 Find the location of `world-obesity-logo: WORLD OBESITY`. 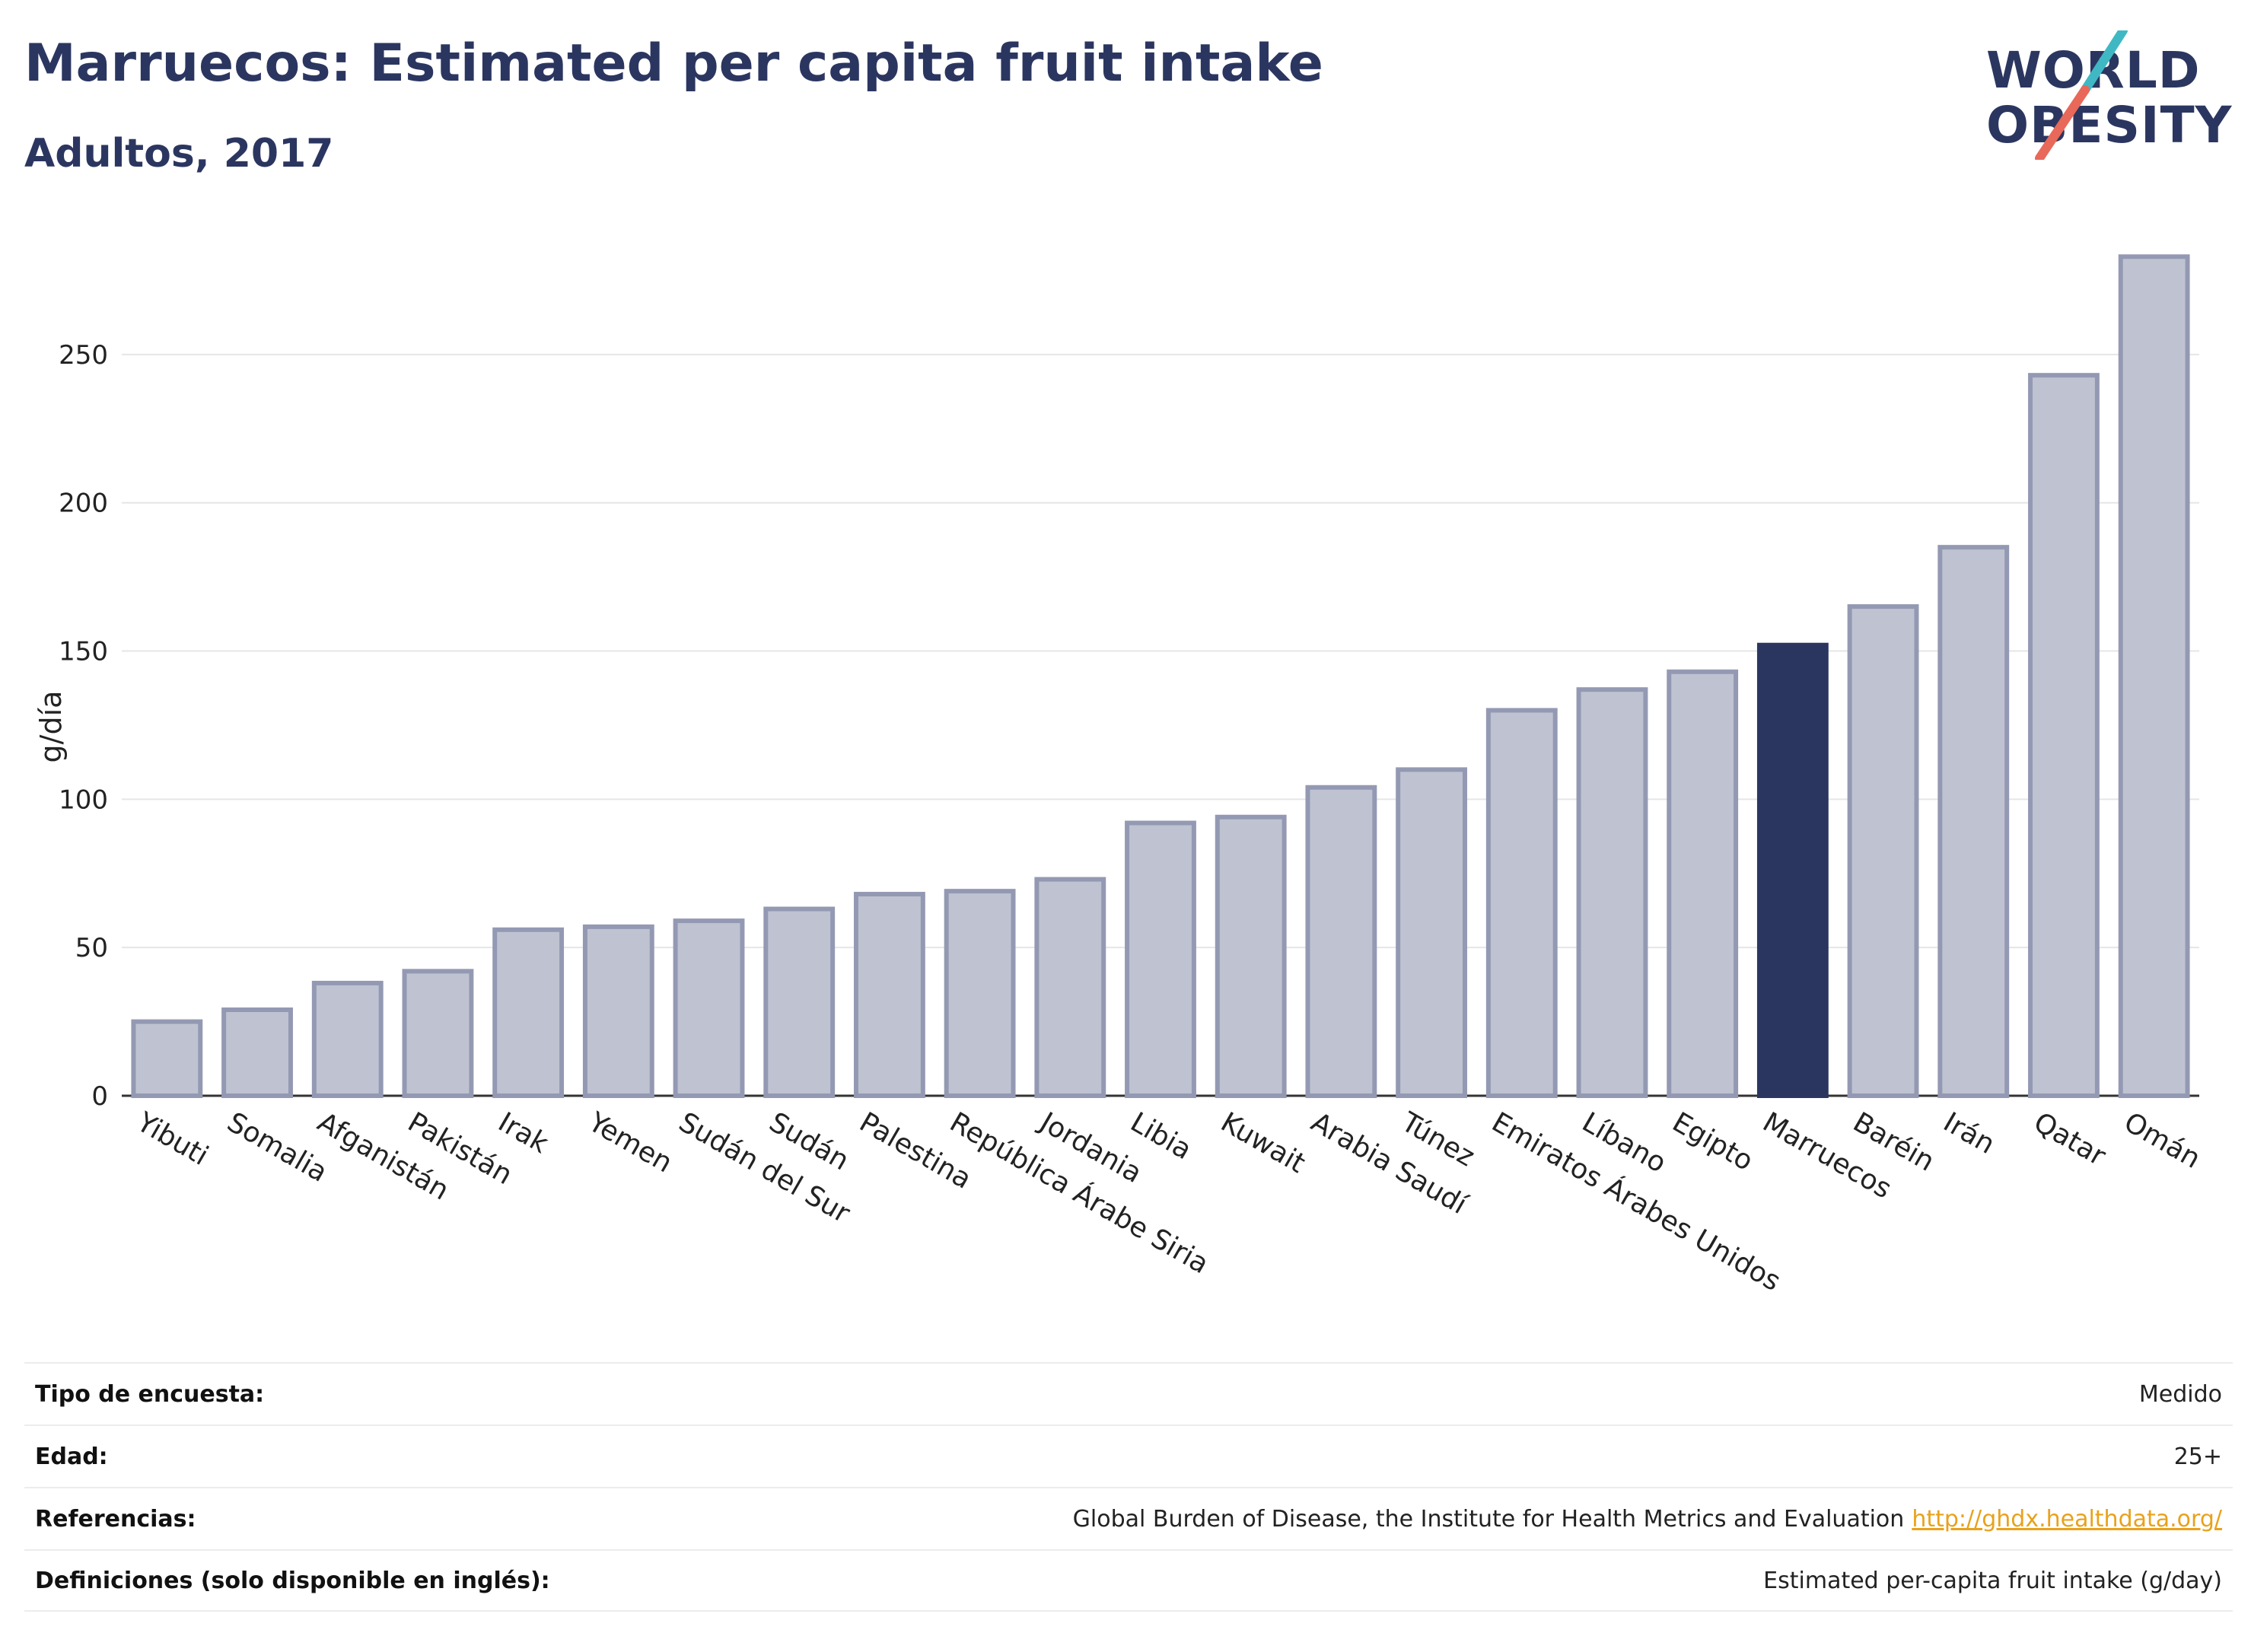

world-obesity-logo: WORLD OBESITY is located at coordinates (2111, 95).